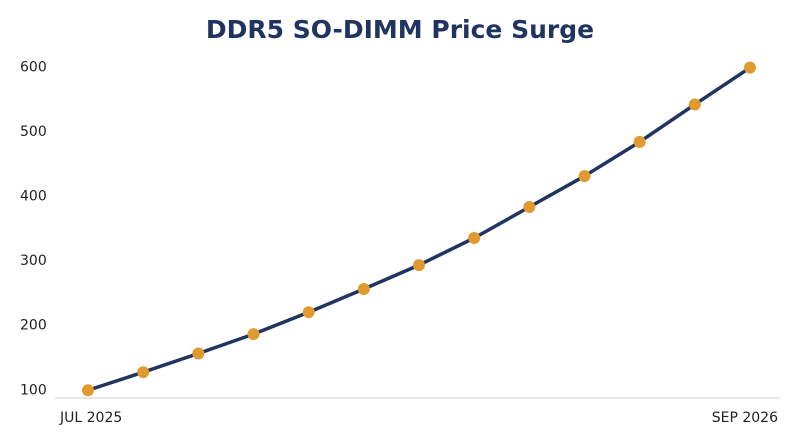 The width and height of the screenshot is (800, 447). What do you see at coordinates (33, 261) in the screenshot?
I see `y-tick-label: 300` at bounding box center [33, 261].